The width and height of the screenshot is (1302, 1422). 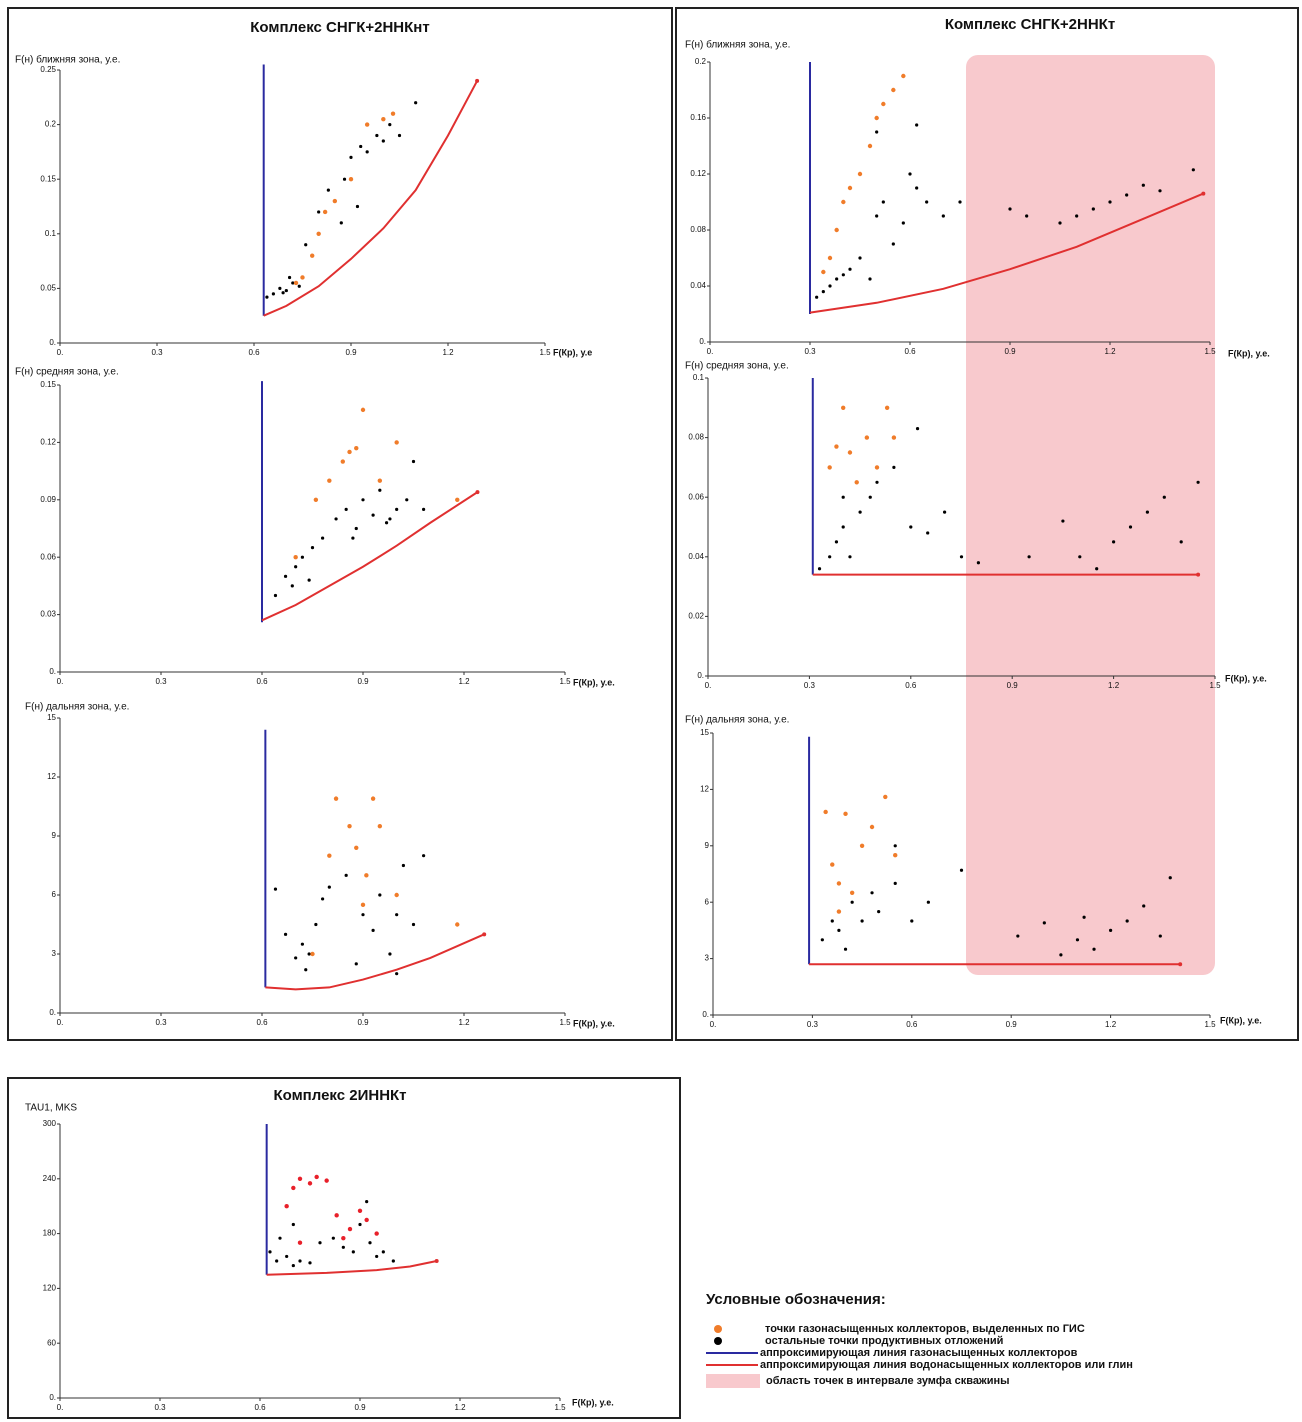 What do you see at coordinates (54, 835) in the screenshot?
I see `y-tick-label: 9` at bounding box center [54, 835].